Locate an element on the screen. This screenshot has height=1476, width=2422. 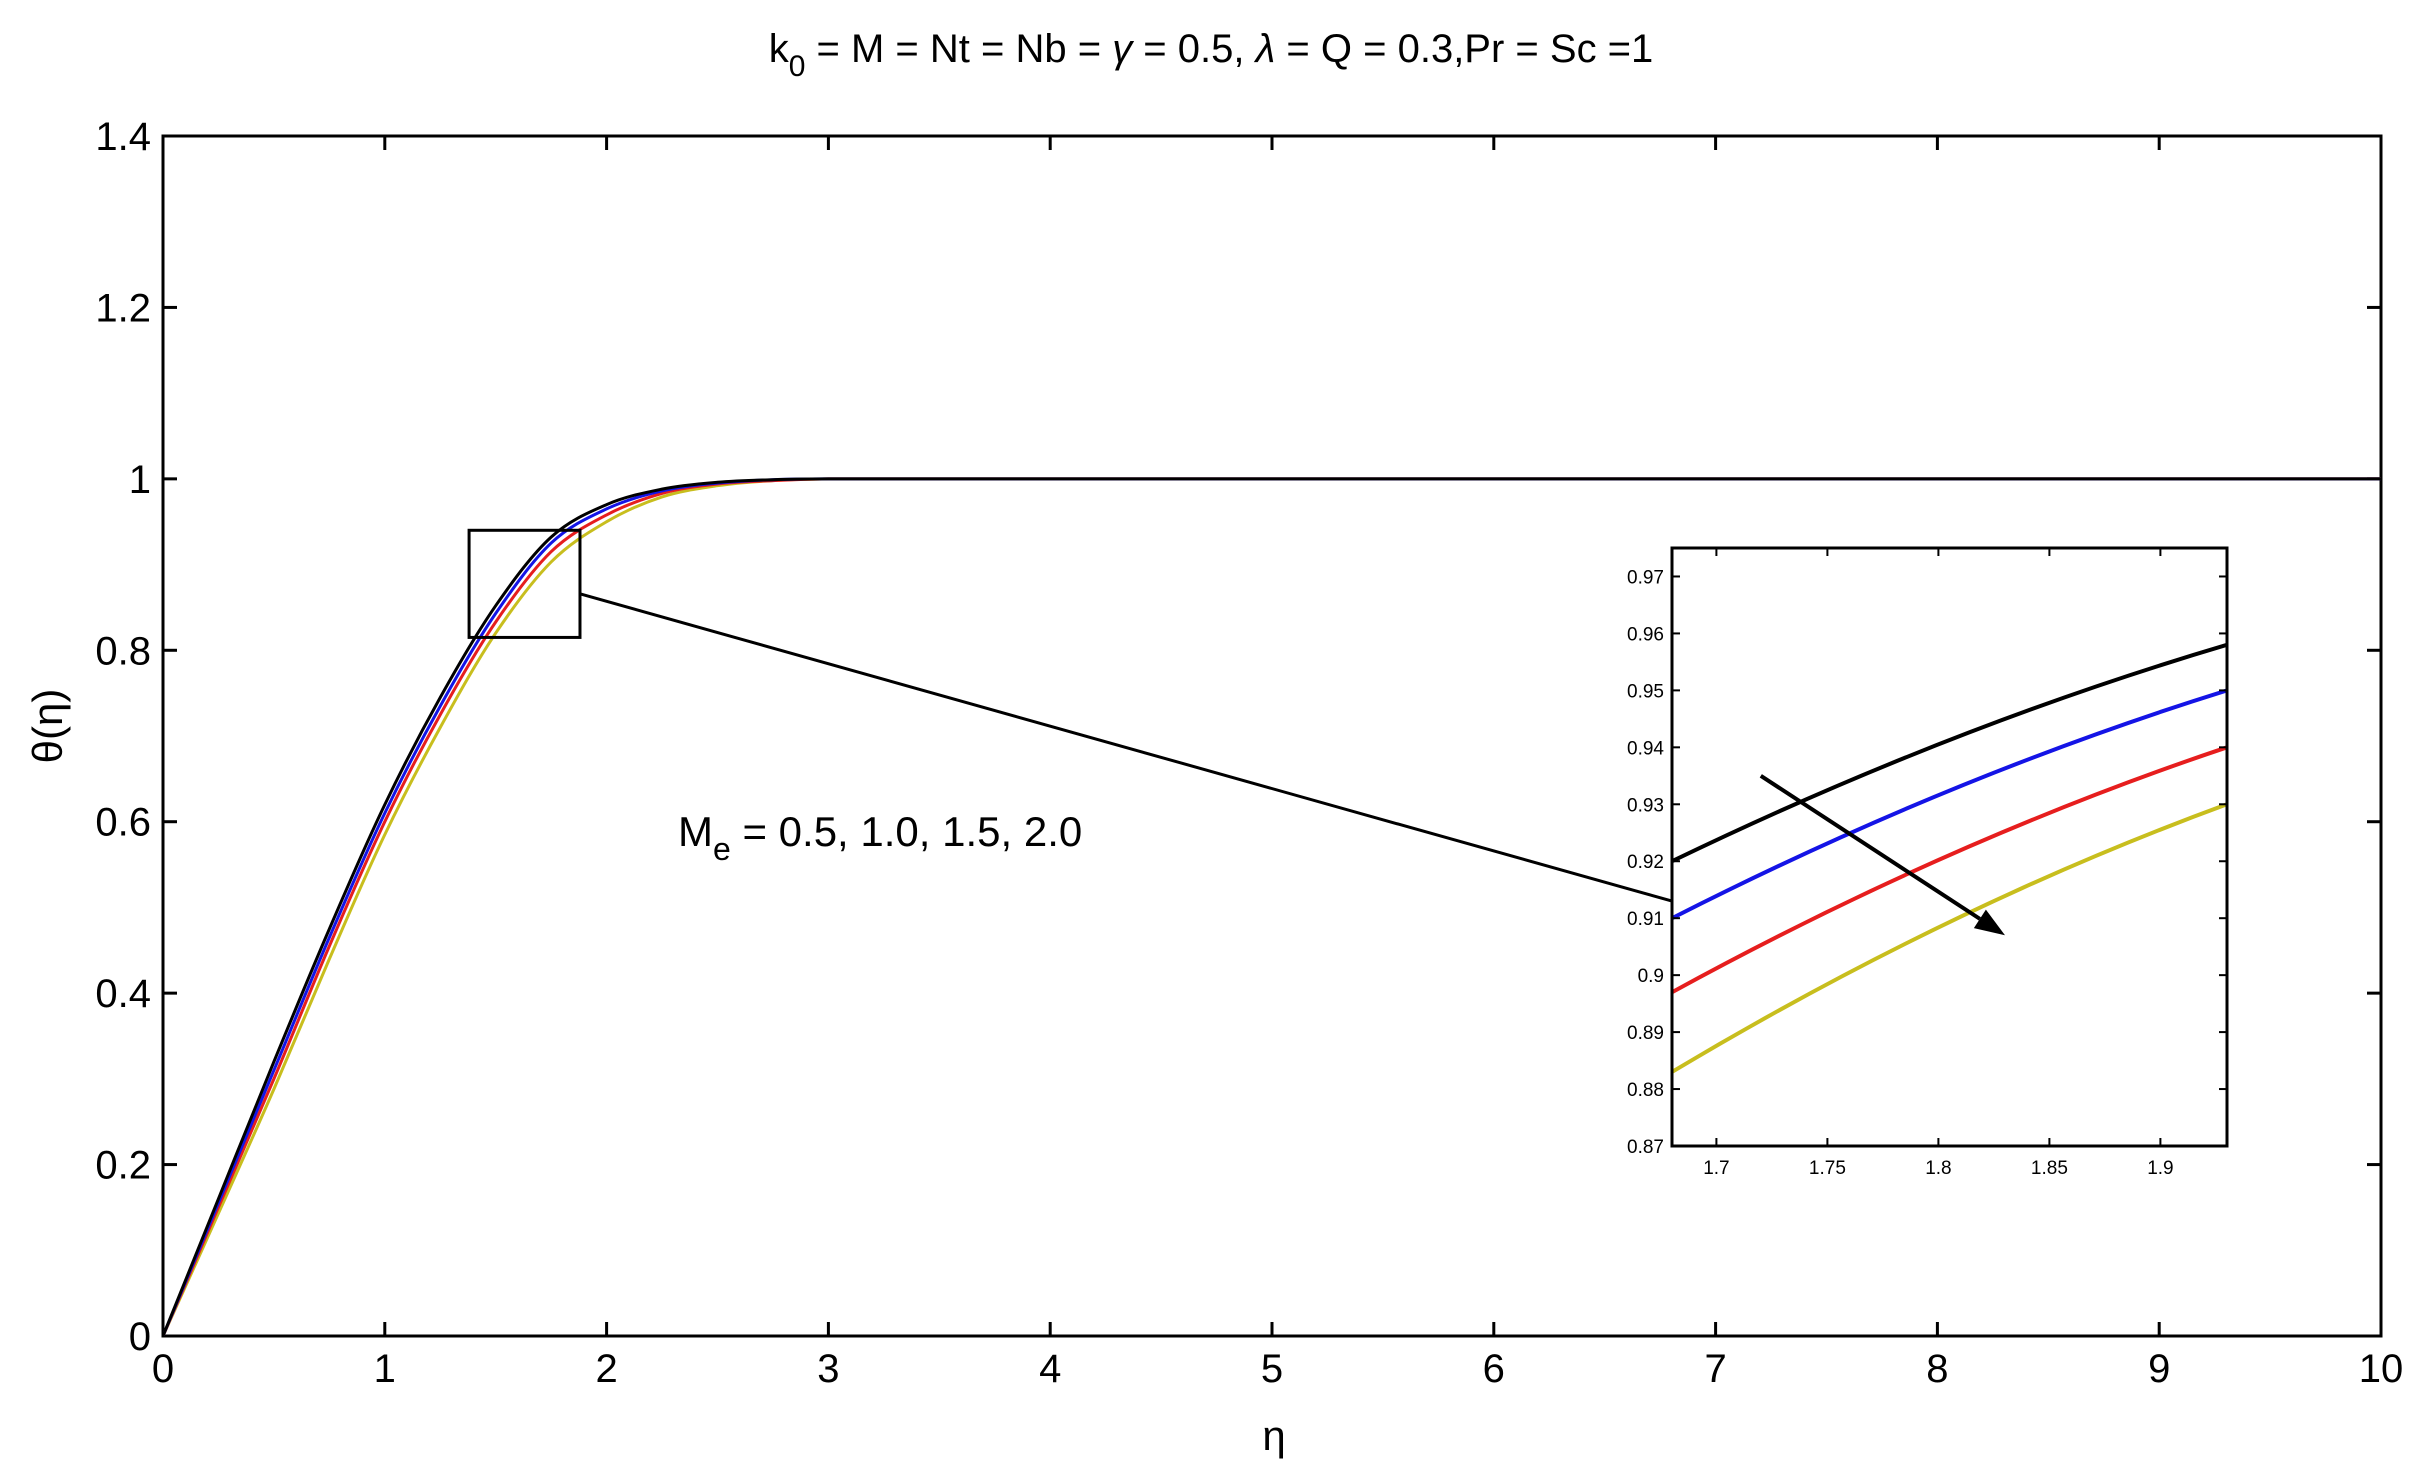
x-tick-label: 1 is located at coordinates (385, 1369).